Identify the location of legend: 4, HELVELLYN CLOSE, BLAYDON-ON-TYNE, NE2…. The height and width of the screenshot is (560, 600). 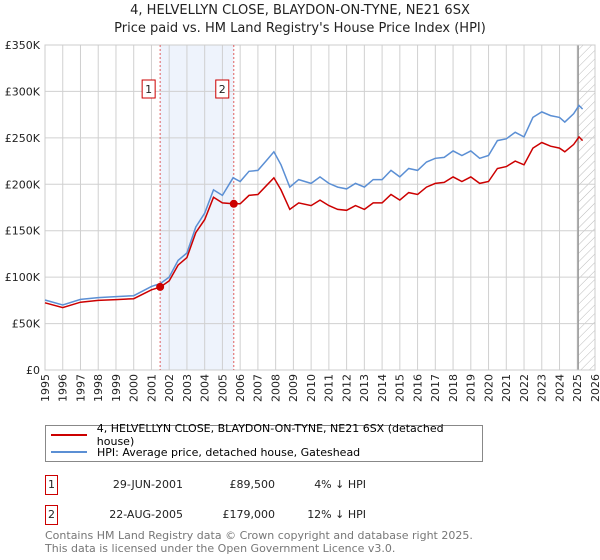
(264, 442).